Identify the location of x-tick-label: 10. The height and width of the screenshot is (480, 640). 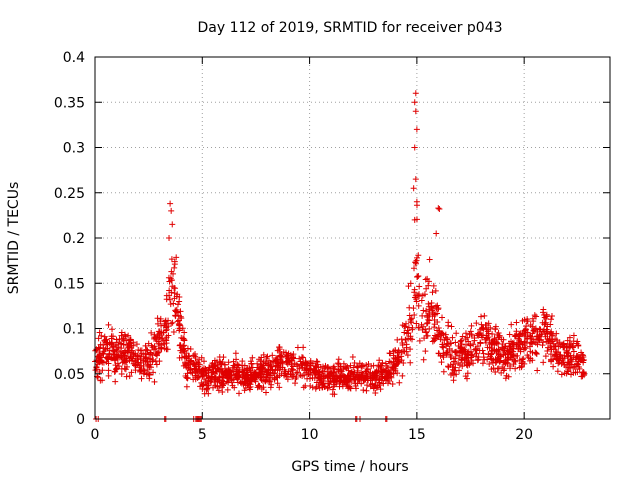
(310, 435).